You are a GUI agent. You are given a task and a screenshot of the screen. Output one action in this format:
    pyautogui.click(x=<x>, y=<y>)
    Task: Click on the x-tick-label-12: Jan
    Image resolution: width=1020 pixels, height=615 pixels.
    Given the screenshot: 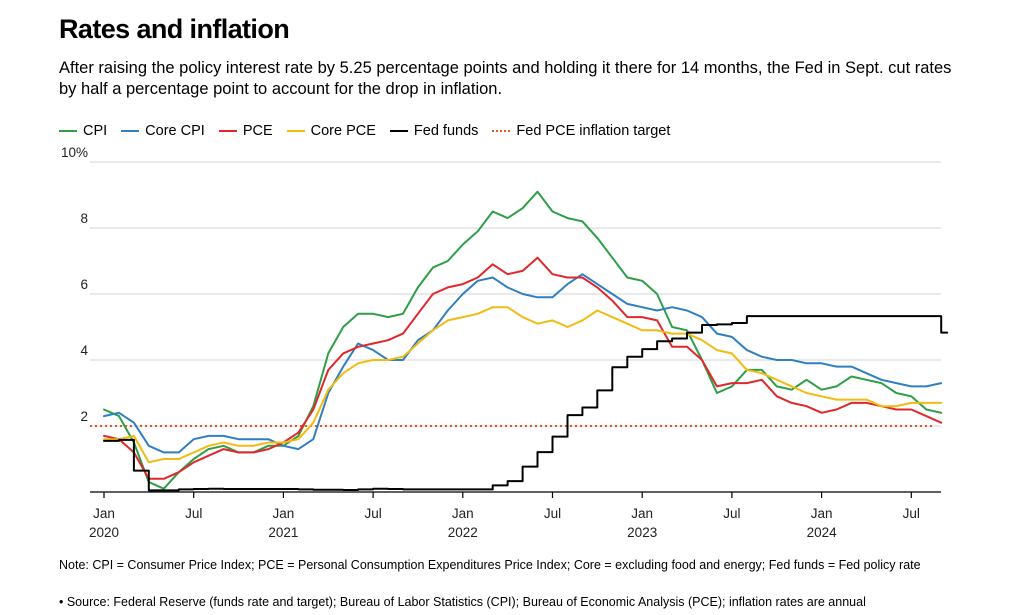 What is the action you would take?
    pyautogui.click(x=284, y=513)
    